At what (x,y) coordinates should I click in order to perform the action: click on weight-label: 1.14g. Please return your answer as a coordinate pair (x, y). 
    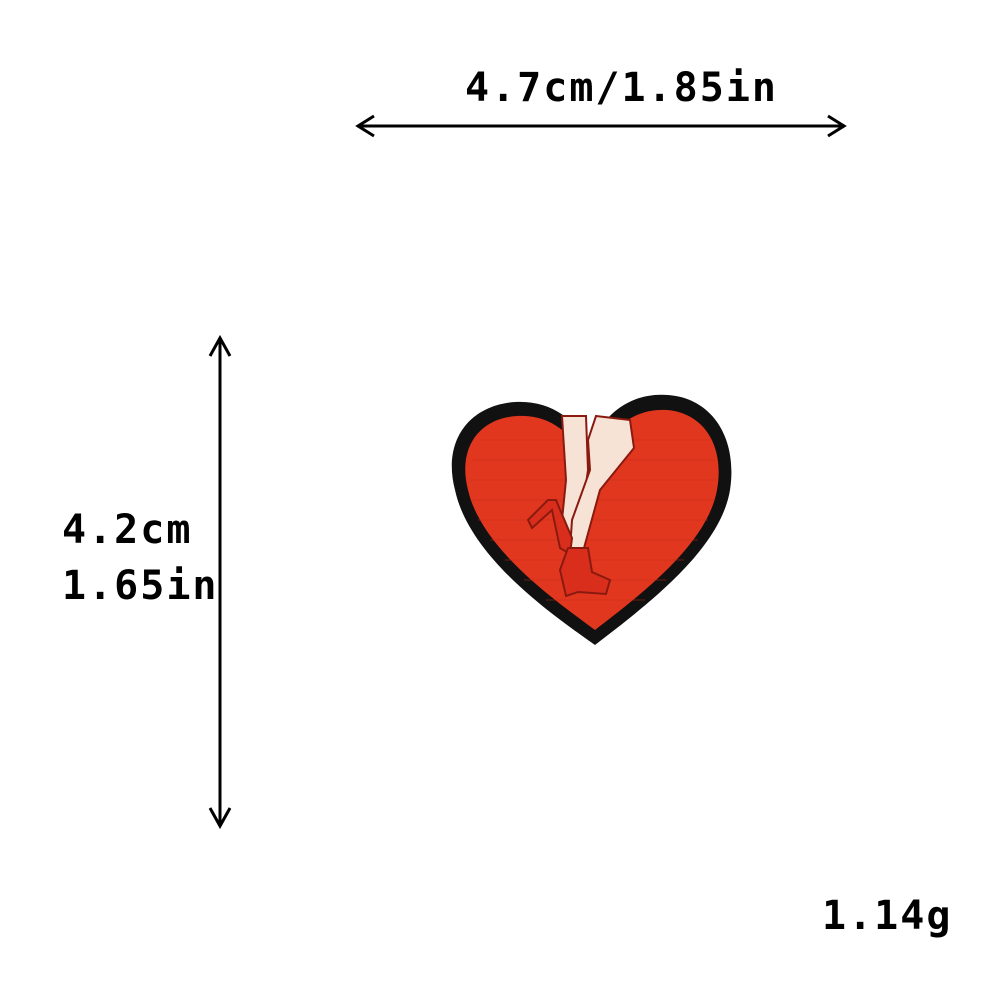
    Looking at the image, I should click on (887, 916).